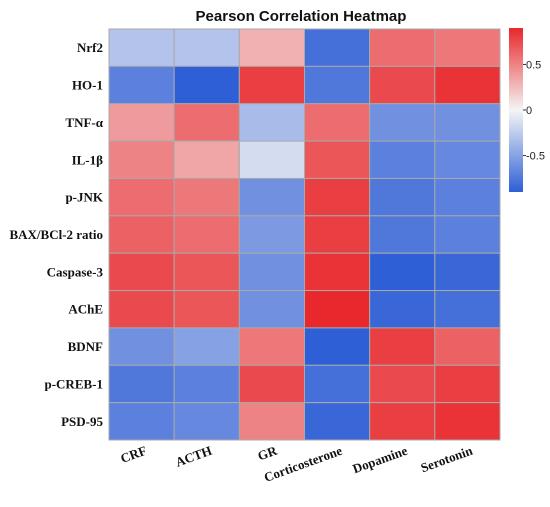 The image size is (550, 507). Describe the element at coordinates (534, 111) in the screenshot. I see `colorbar-ticks: 0.5 0 -0.5` at that location.